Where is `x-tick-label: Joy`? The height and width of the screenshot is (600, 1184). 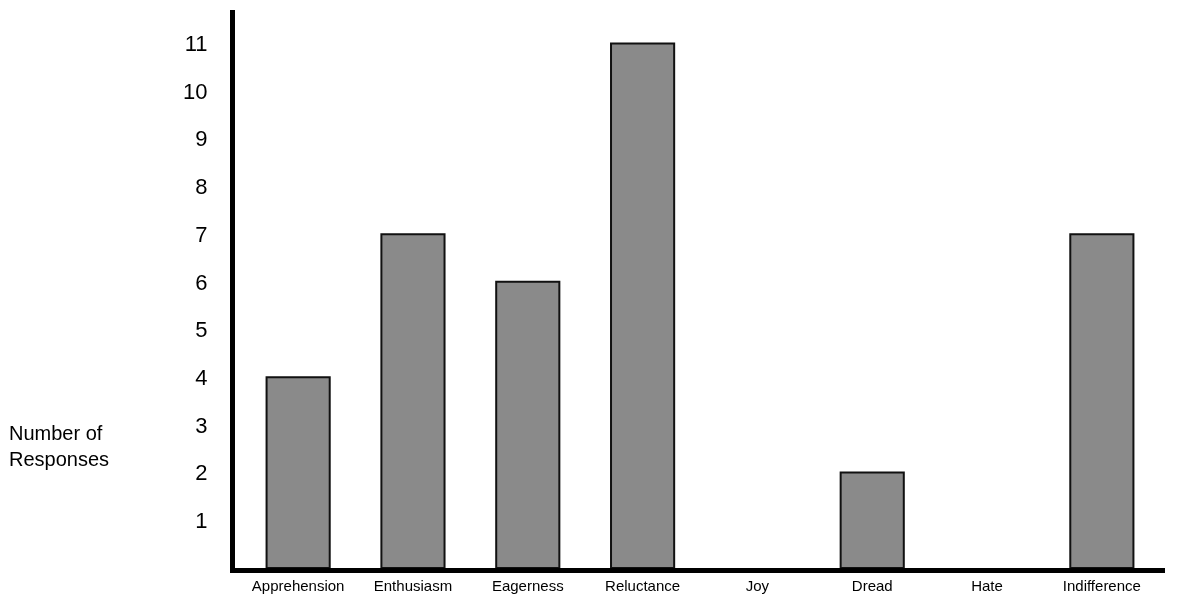
x-tick-label: Joy is located at coordinates (757, 585).